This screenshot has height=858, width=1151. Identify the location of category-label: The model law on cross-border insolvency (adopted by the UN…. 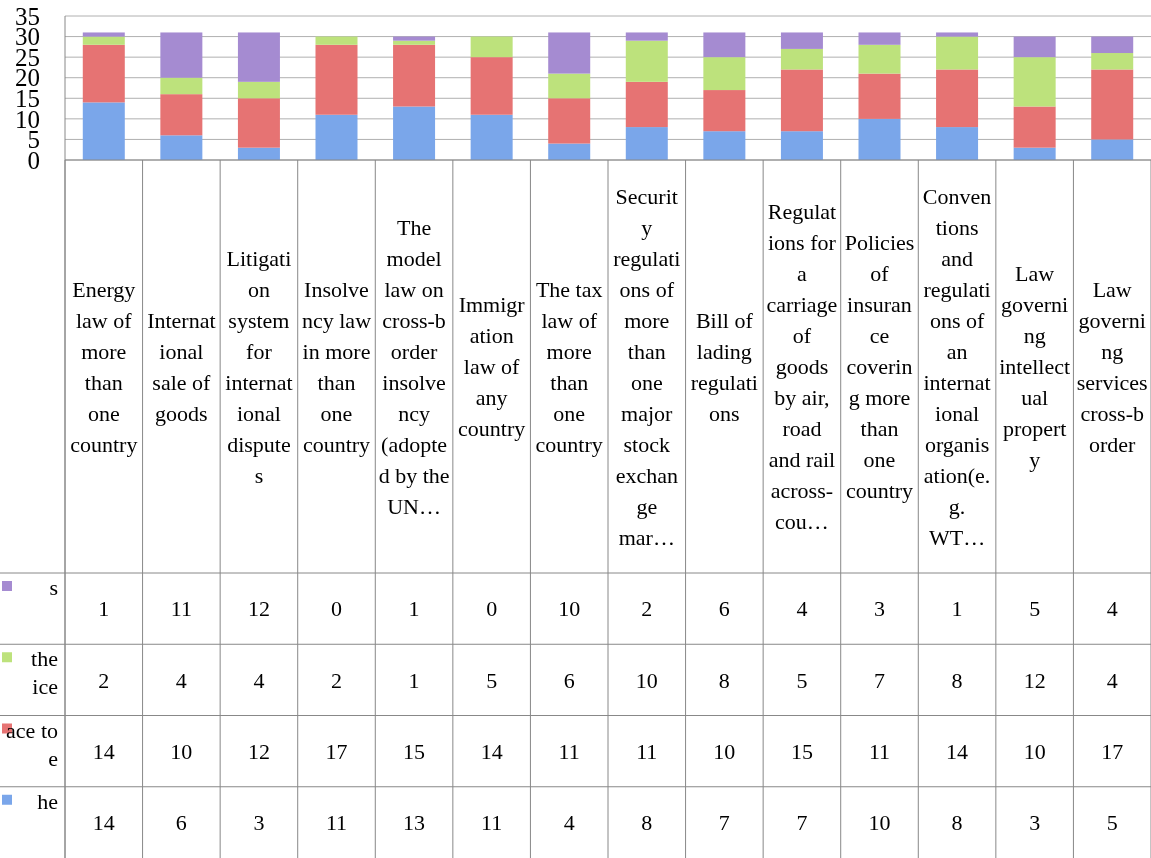
(414, 366).